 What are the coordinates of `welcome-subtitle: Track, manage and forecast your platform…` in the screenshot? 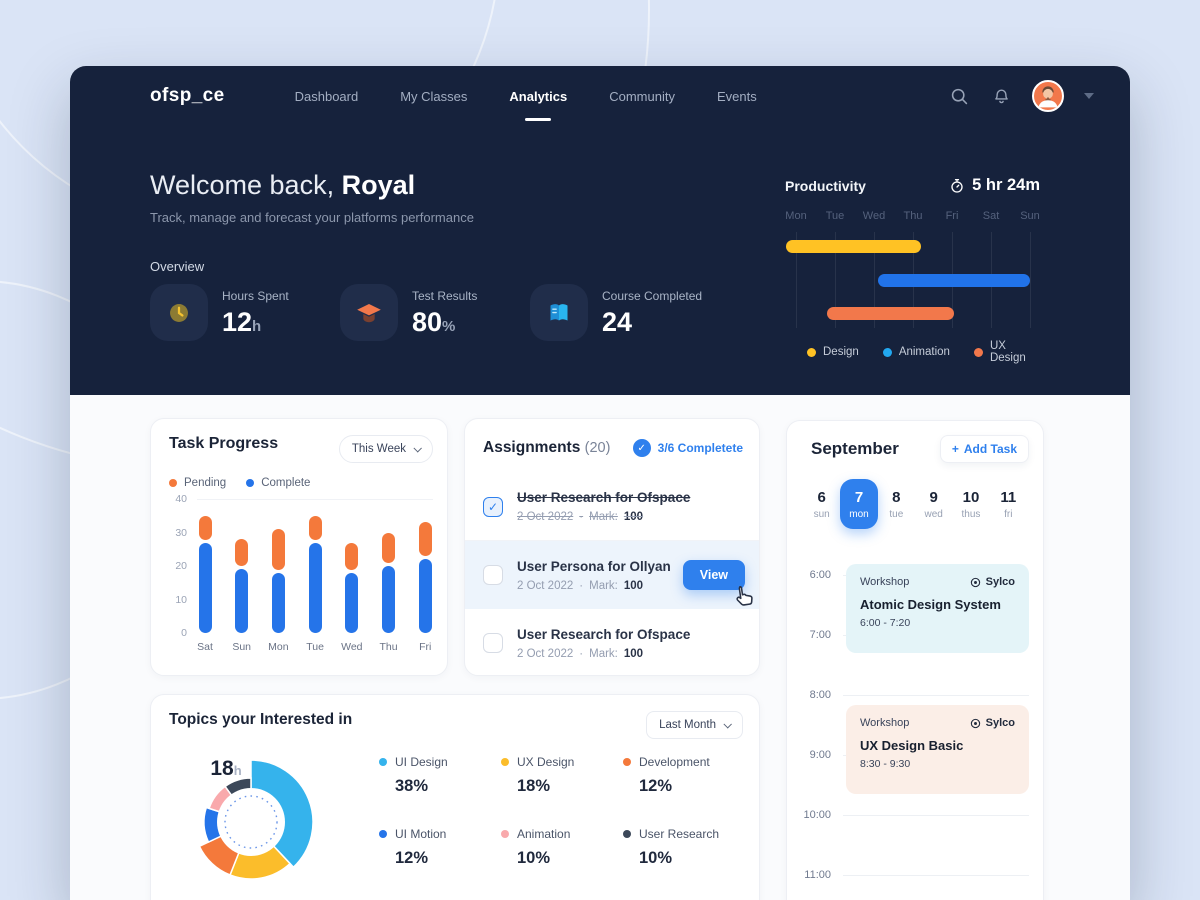 It's located at (312, 217).